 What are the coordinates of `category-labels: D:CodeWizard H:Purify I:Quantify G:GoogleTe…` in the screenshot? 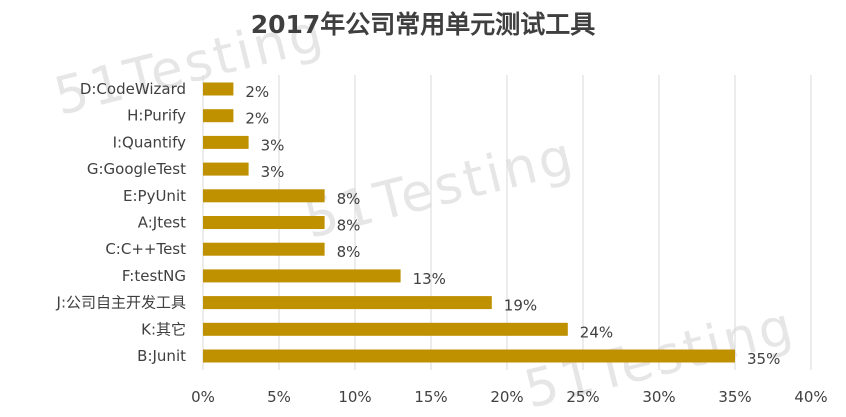 It's located at (121, 222).